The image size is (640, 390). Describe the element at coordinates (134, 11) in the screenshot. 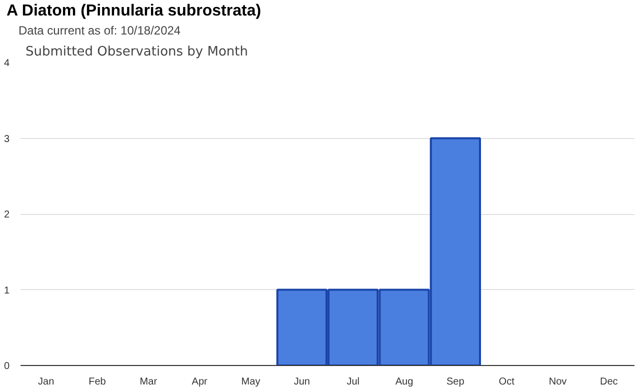

I see `chart-title: A Diatom (Pinnularia subrostrata)` at that location.